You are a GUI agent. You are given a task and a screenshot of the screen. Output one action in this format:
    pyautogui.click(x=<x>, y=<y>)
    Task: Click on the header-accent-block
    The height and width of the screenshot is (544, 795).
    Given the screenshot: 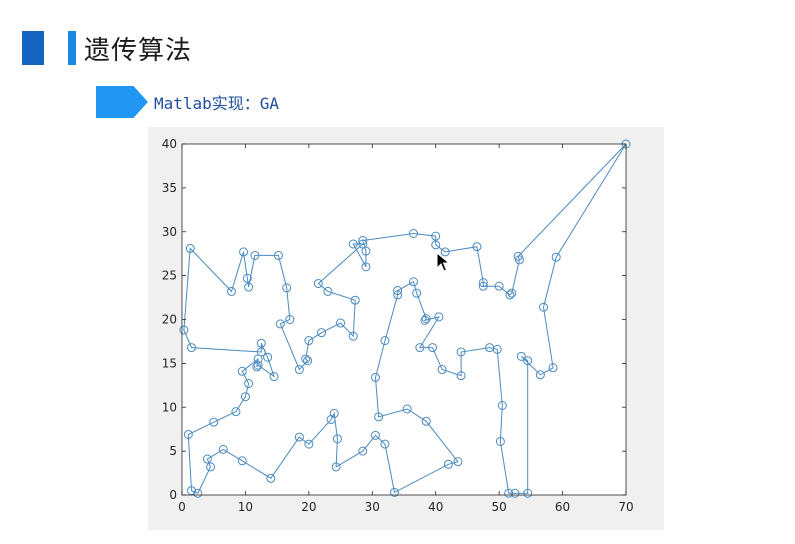 What is the action you would take?
    pyautogui.click(x=33, y=48)
    